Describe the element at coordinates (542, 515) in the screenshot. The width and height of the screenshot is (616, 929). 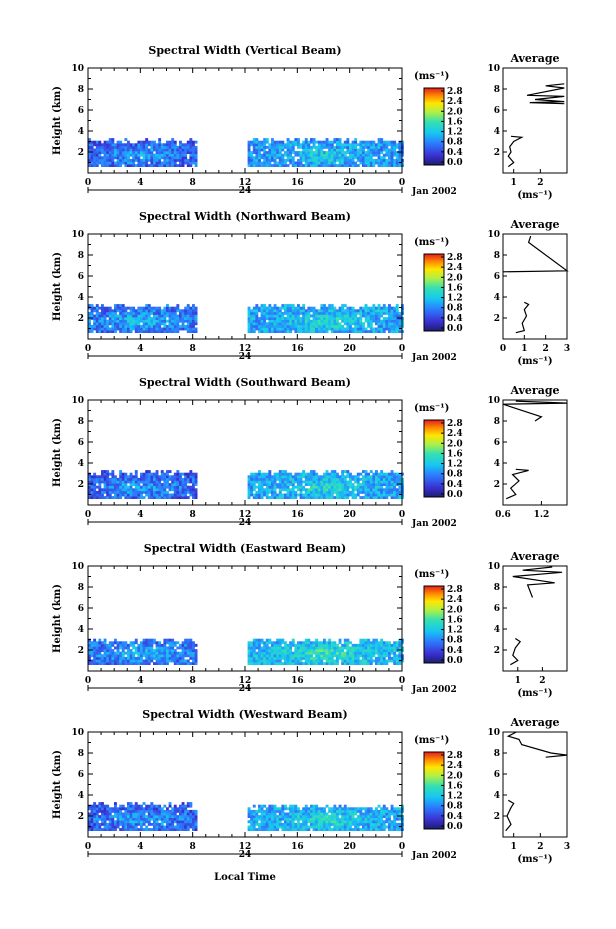
I see `average-x-tick-label: 1.2` at that location.